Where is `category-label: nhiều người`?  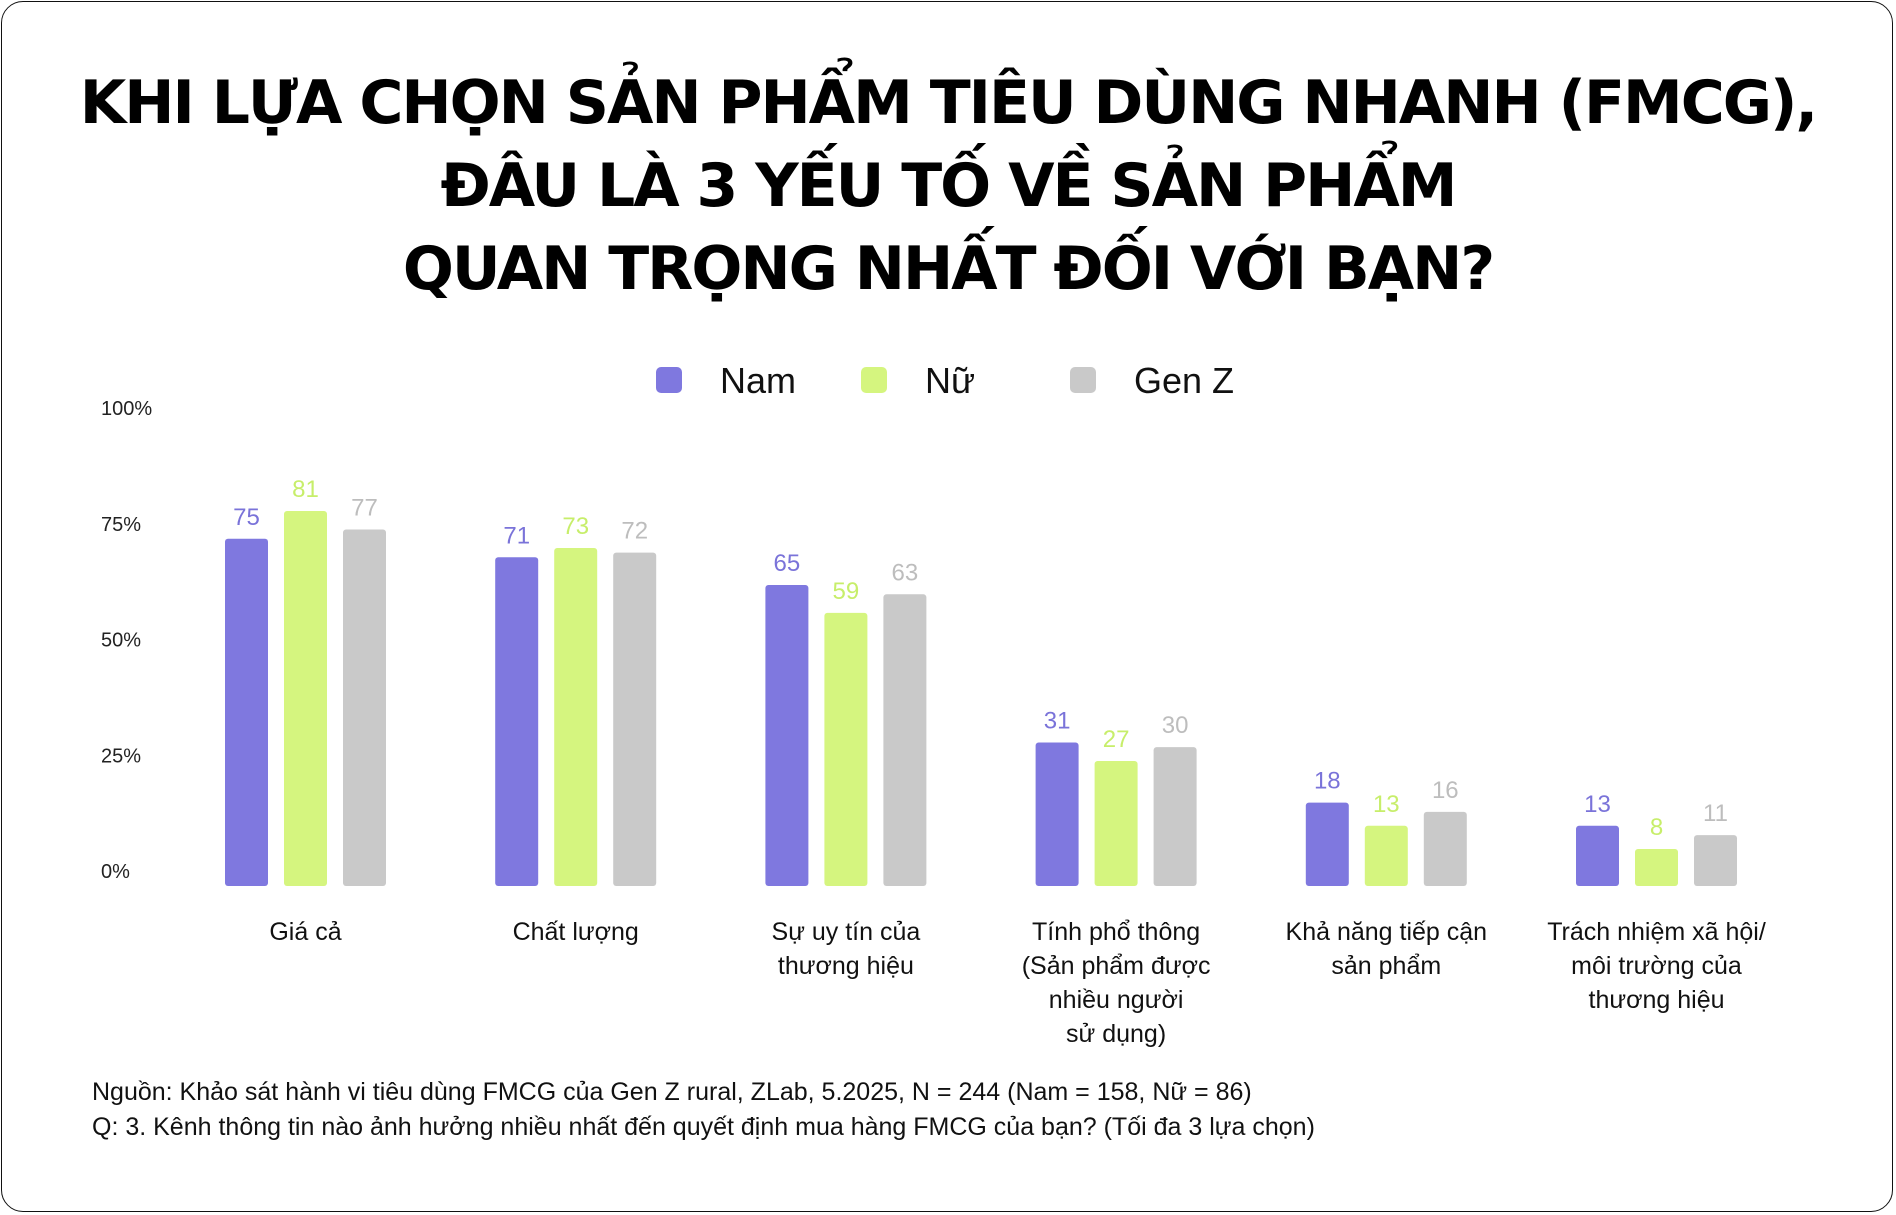
category-label: nhiều người is located at coordinates (1116, 1000).